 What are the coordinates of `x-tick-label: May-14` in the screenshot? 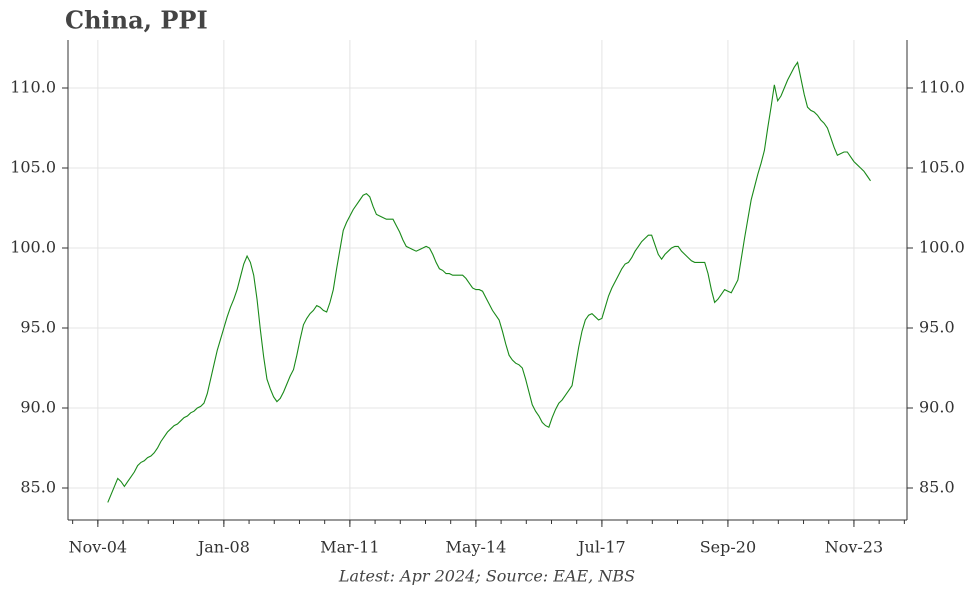 It's located at (476, 547).